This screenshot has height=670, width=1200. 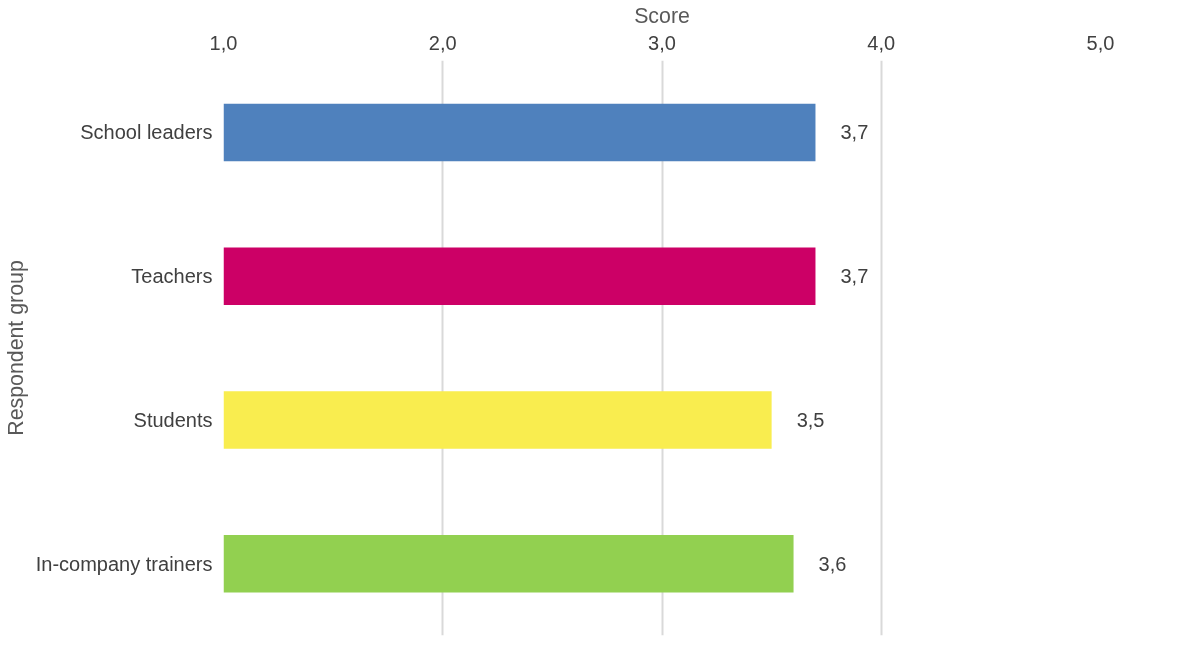 I want to click on x-tick-label: 1,0, so click(x=223, y=42).